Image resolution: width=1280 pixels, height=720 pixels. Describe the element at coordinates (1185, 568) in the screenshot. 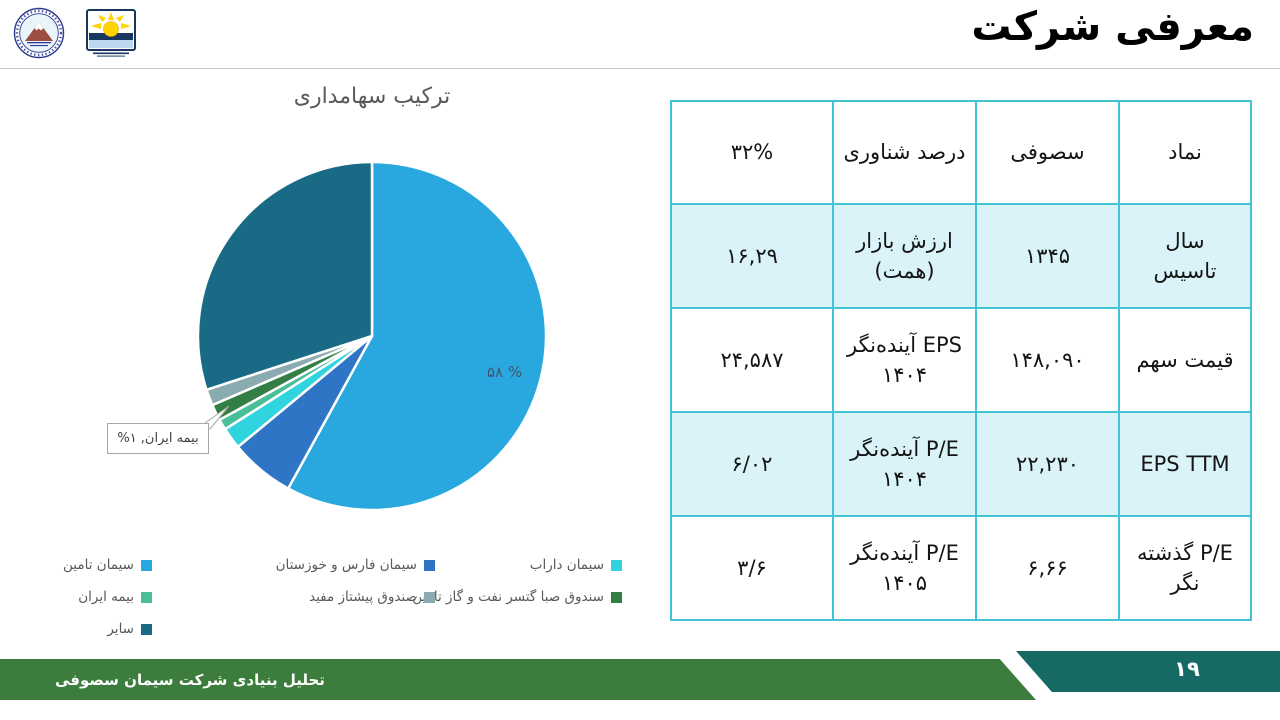

I see `table-cell: P/E گذشته نگر` at that location.